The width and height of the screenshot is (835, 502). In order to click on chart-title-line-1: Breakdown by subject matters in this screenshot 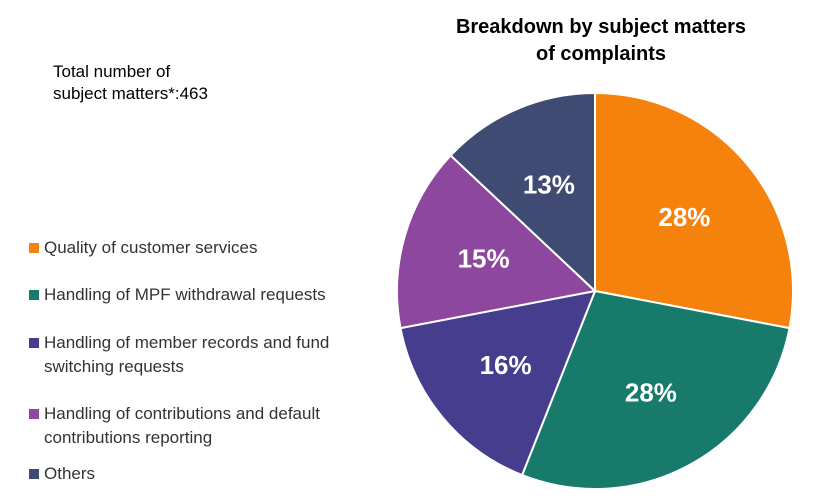, I will do `click(601, 27)`.